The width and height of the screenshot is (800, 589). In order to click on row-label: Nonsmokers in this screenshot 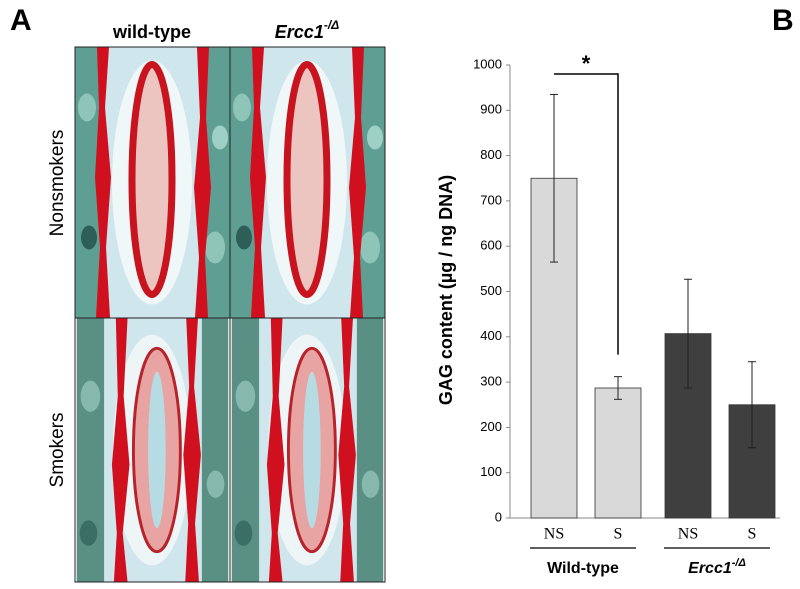, I will do `click(57, 183)`.